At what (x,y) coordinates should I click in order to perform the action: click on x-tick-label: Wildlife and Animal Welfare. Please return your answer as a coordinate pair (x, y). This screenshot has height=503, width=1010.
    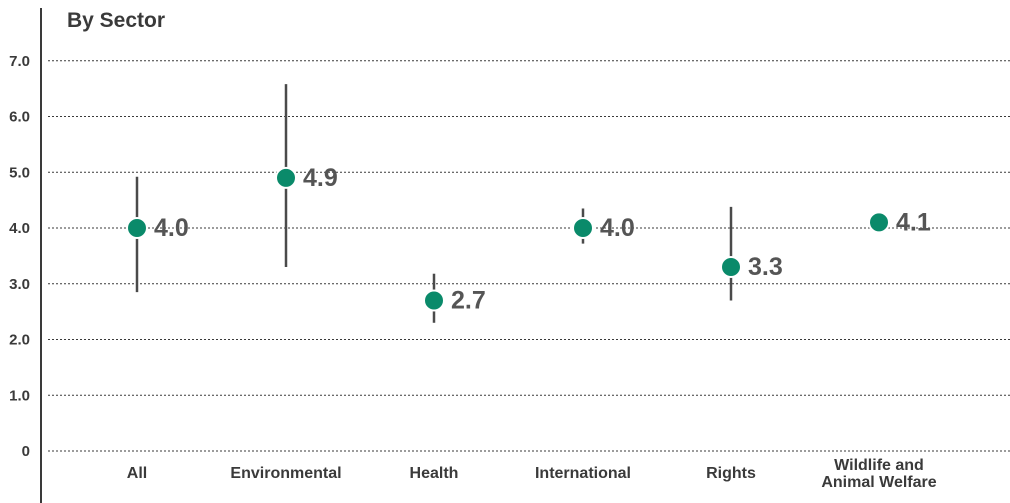
    Looking at the image, I should click on (878, 474).